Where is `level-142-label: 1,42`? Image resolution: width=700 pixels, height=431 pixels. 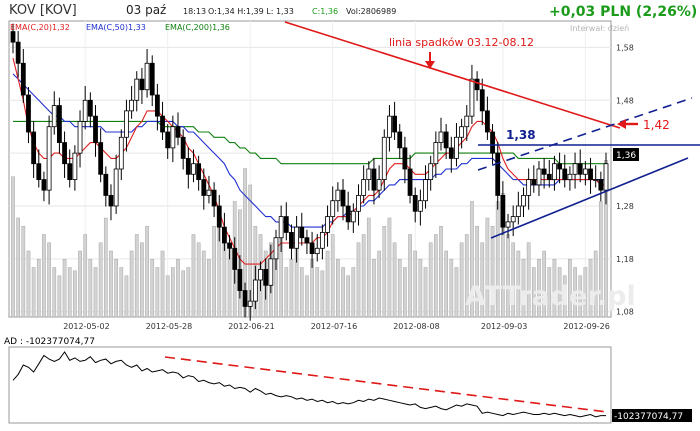
level-142-label: 1,42 is located at coordinates (656, 125).